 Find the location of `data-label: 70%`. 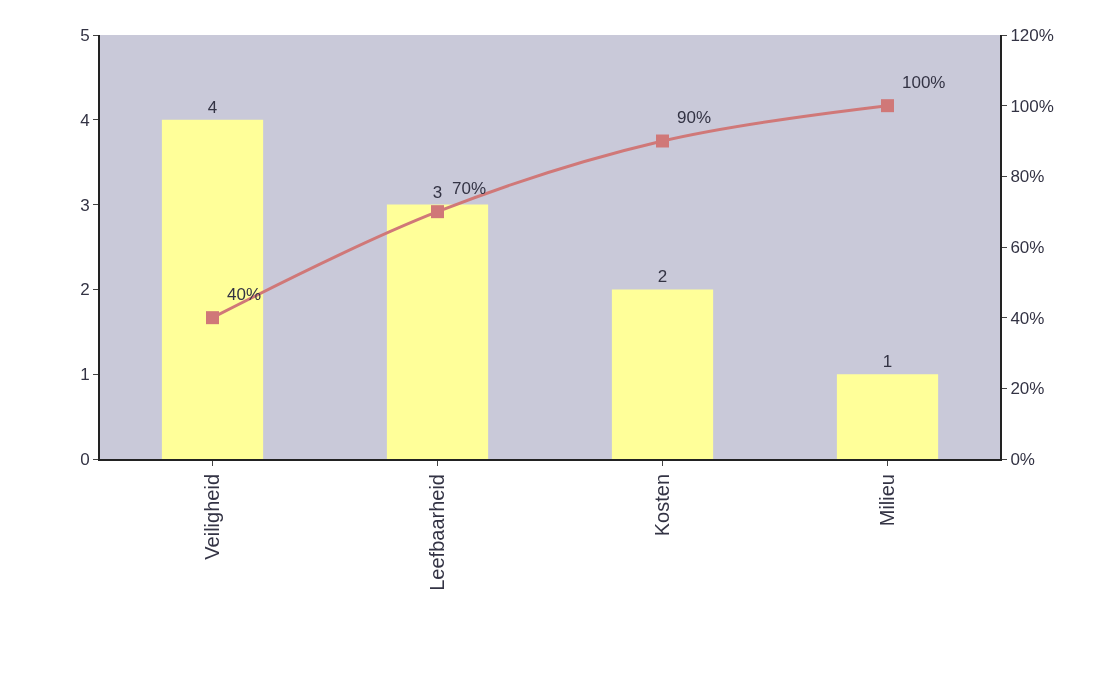

data-label: 70% is located at coordinates (469, 188).